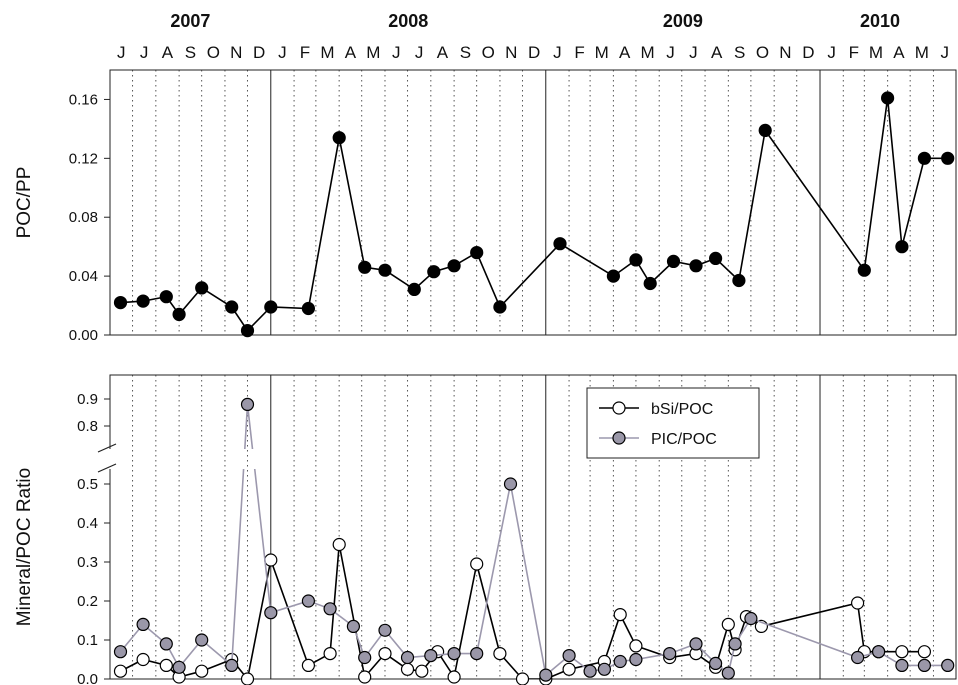 Image resolution: width=958 pixels, height=685 pixels. What do you see at coordinates (683, 21) in the screenshot?
I see `year-label-2009: 2009` at bounding box center [683, 21].